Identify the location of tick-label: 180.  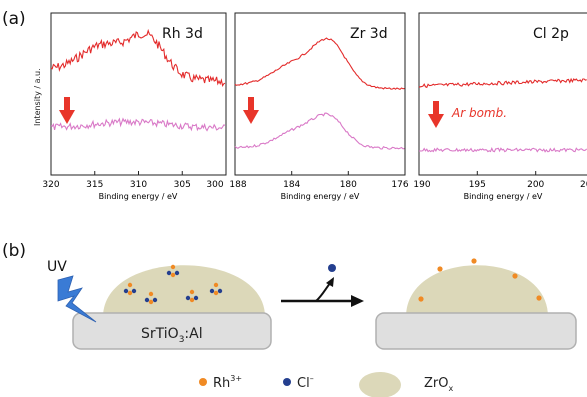
(348, 185).